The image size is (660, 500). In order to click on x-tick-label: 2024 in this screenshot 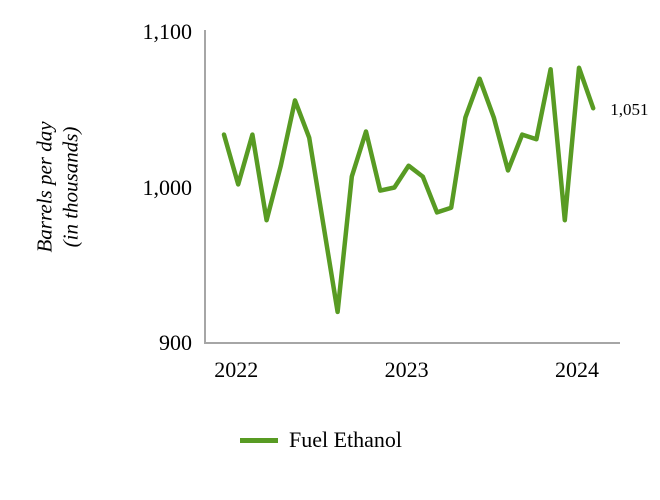, I will do `click(577, 369)`.